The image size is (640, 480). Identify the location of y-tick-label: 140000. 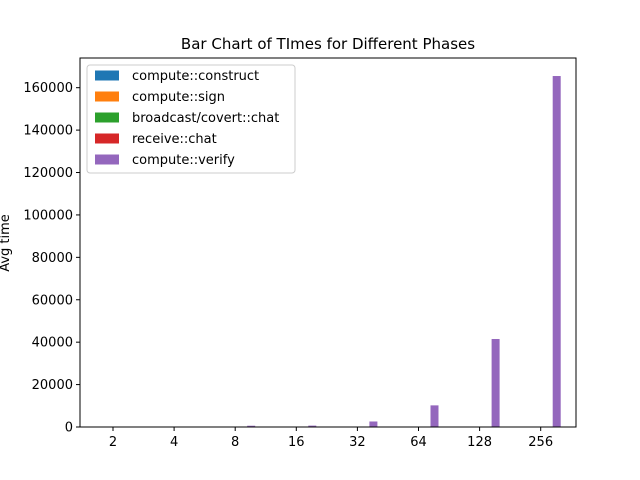
(48, 131).